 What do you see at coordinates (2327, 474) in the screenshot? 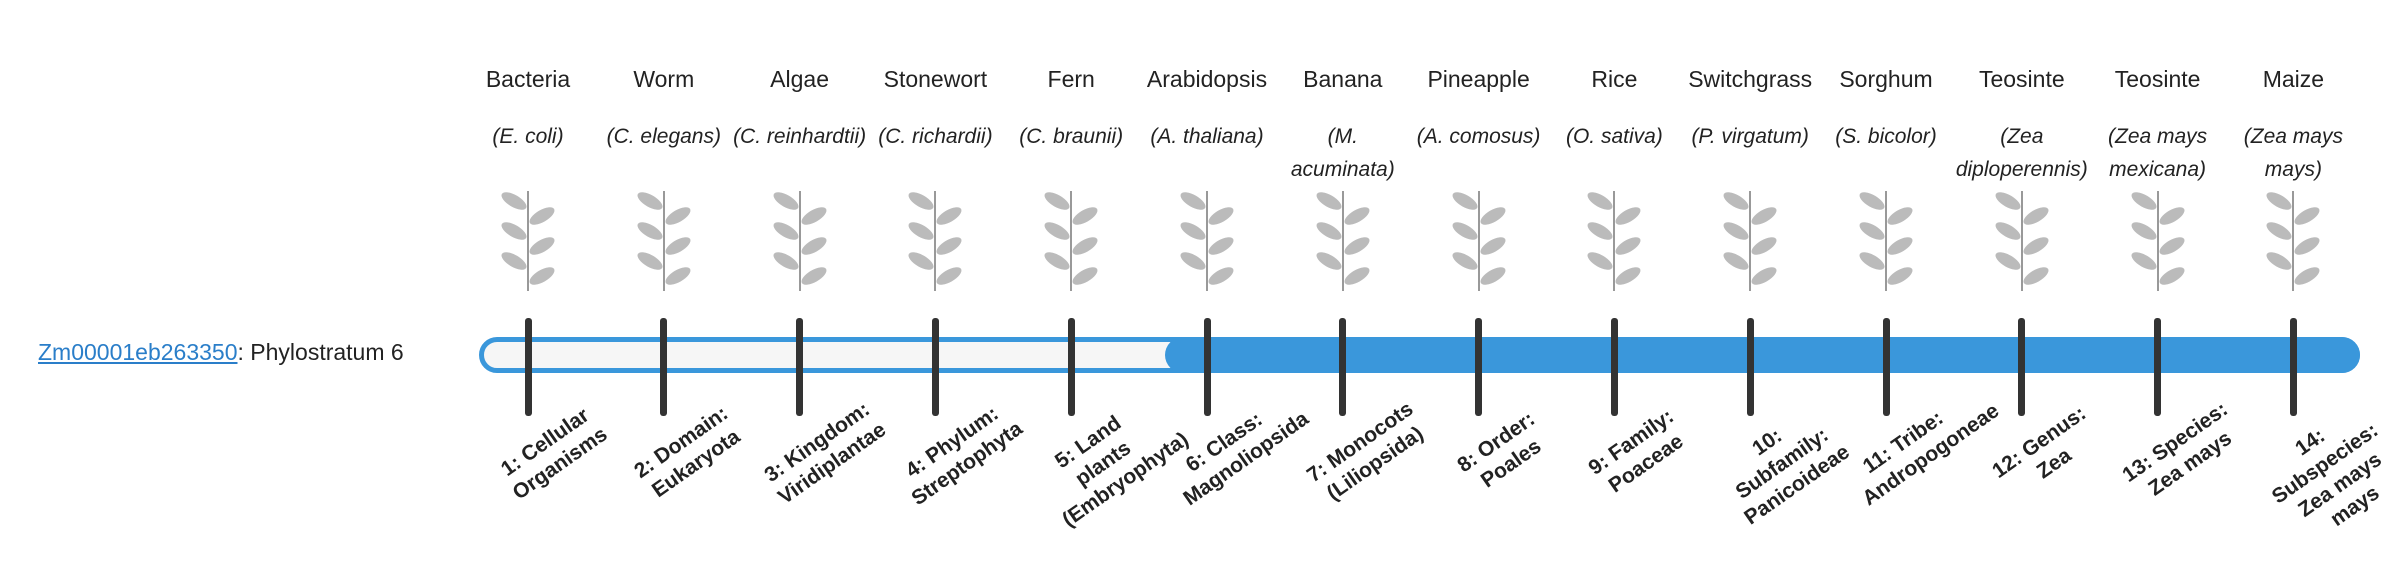
I see `stratum-label: 14: Subspecies: Zea mays mays` at bounding box center [2327, 474].